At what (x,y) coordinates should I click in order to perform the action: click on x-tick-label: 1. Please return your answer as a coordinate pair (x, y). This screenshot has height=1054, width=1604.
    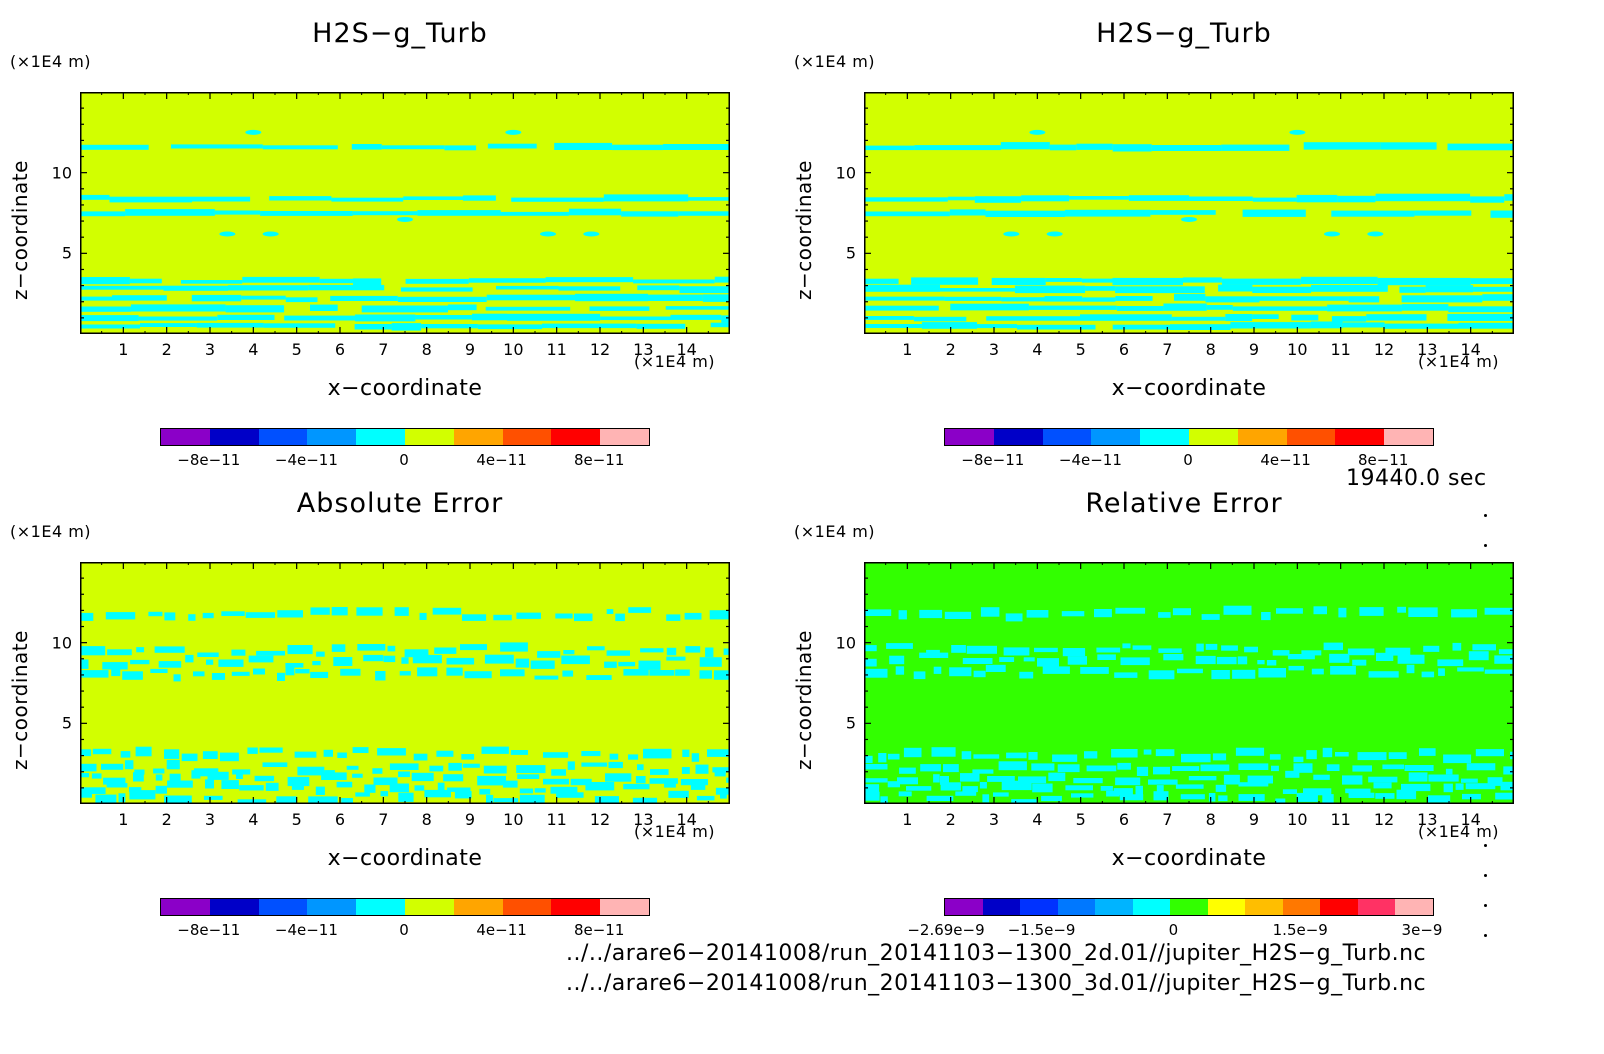
    Looking at the image, I should click on (907, 819).